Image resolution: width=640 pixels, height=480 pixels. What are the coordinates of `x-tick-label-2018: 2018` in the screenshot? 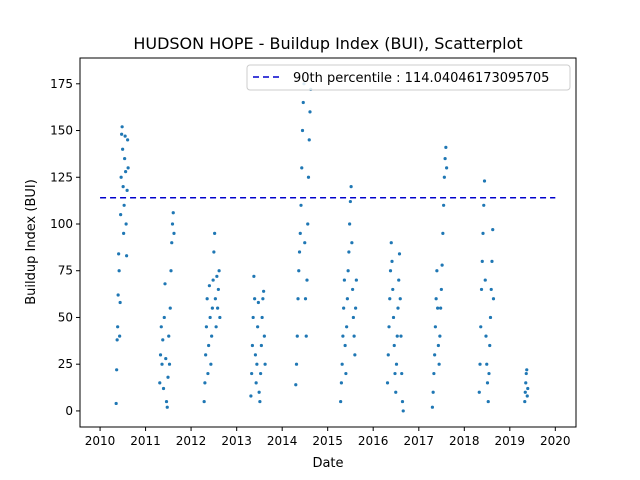 It's located at (464, 441).